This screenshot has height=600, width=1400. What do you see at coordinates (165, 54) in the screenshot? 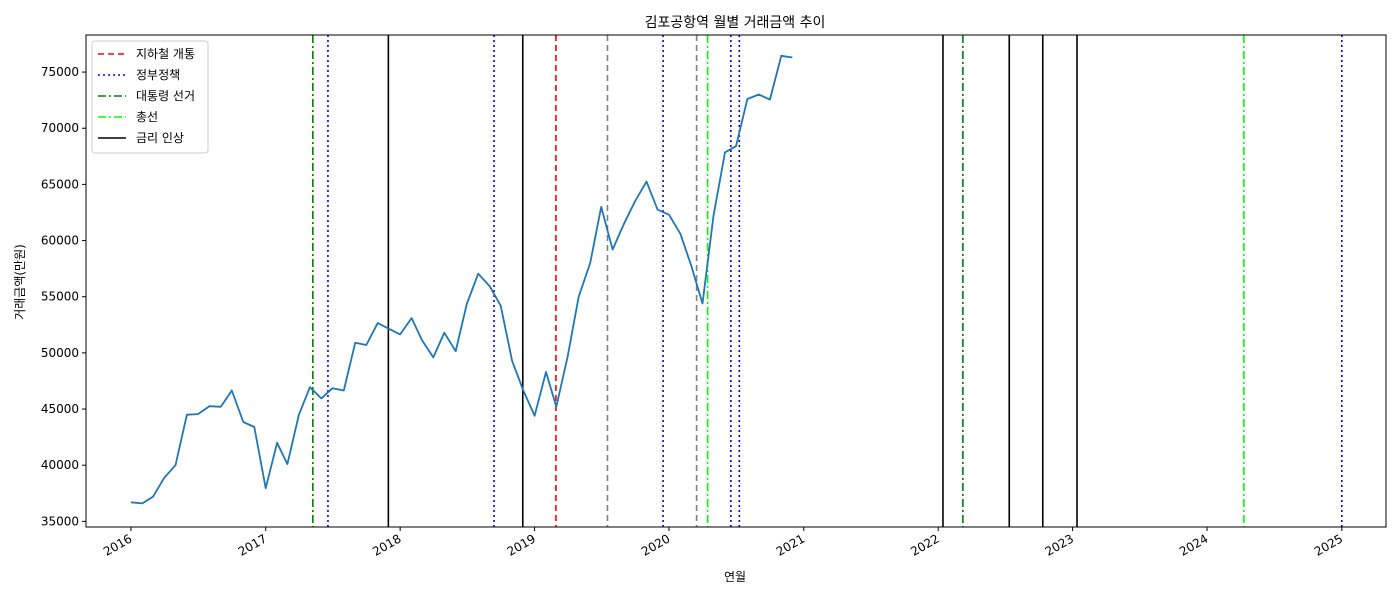
I see `legend-label: 지하철 개통` at bounding box center [165, 54].